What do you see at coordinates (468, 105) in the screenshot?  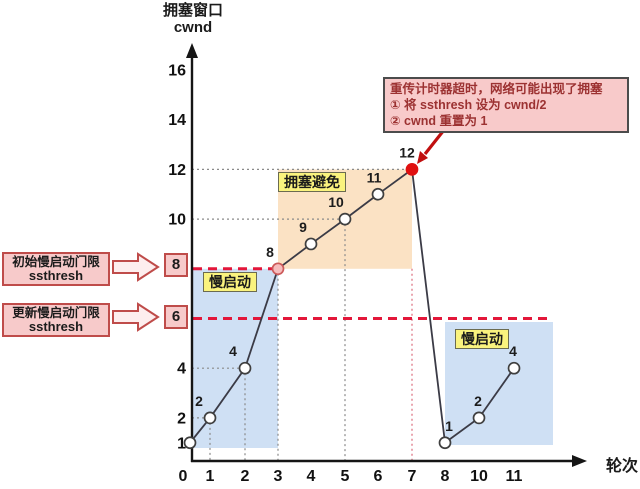 I see `timeout-callout-line2: ① 将 ssthresh 设为 cwnd/2` at bounding box center [468, 105].